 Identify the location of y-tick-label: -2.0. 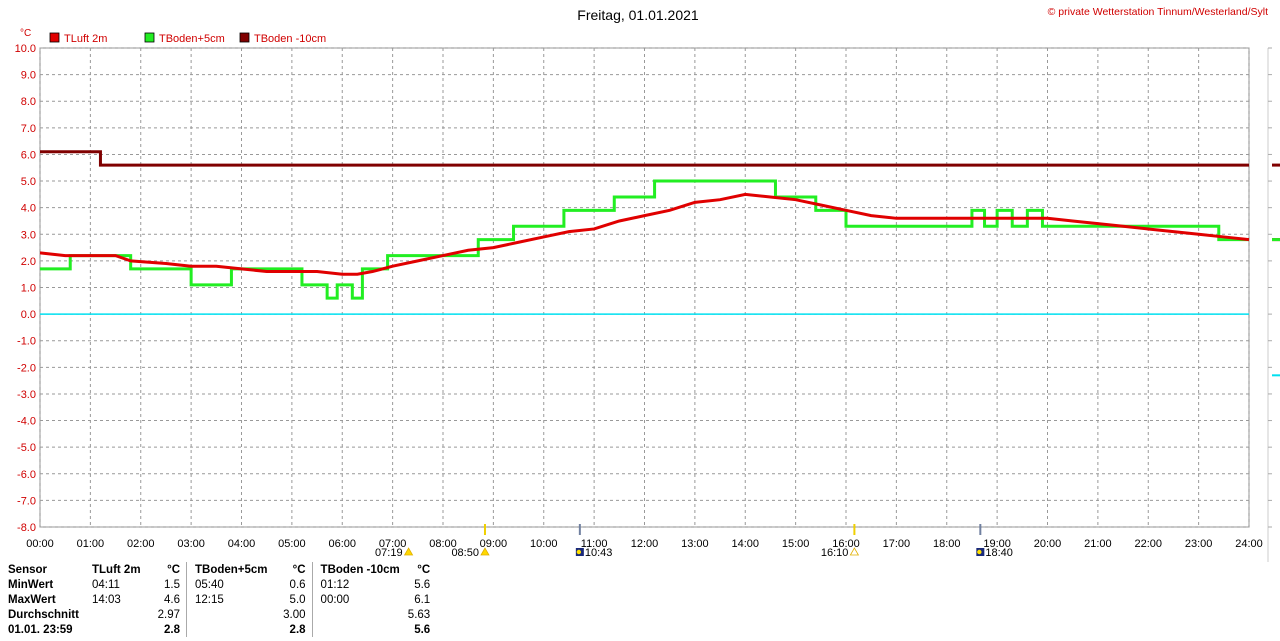
(26, 368).